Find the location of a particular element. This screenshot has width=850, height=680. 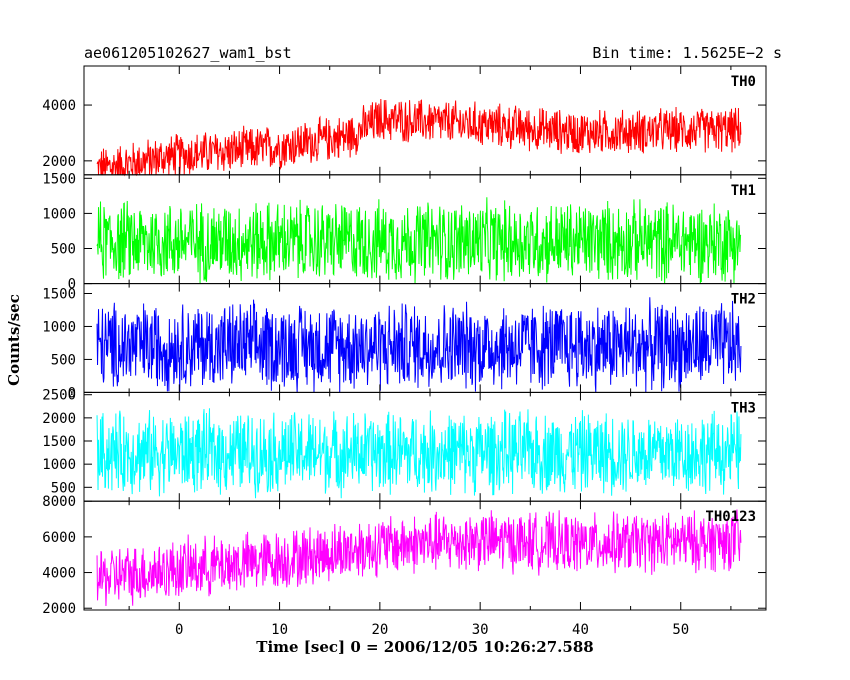

series-line-th0 is located at coordinates (419, 138).